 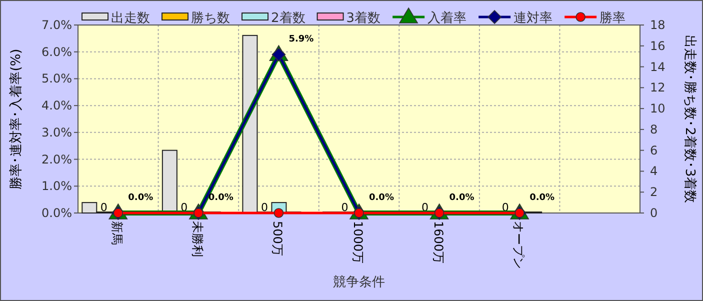 I want to click on y2-tick-label: 6, so click(x=654, y=150).